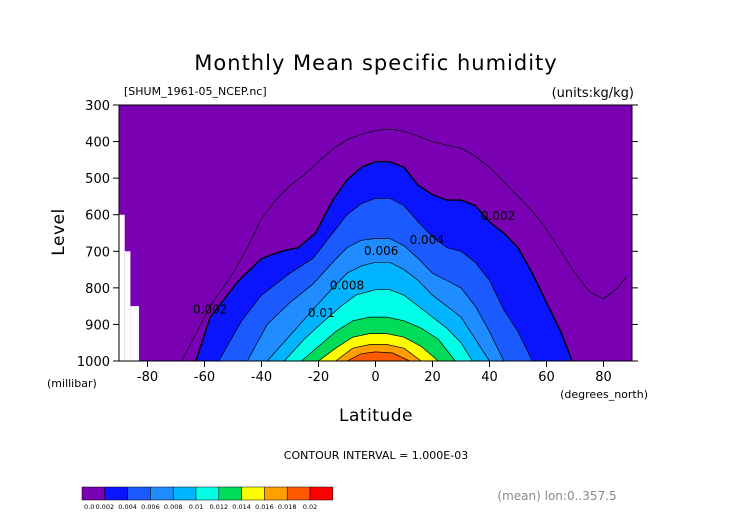  Describe the element at coordinates (376, 455) in the screenshot. I see `contour-interval-text: CONTOUR INTERVAL = 1.000E-03` at that location.